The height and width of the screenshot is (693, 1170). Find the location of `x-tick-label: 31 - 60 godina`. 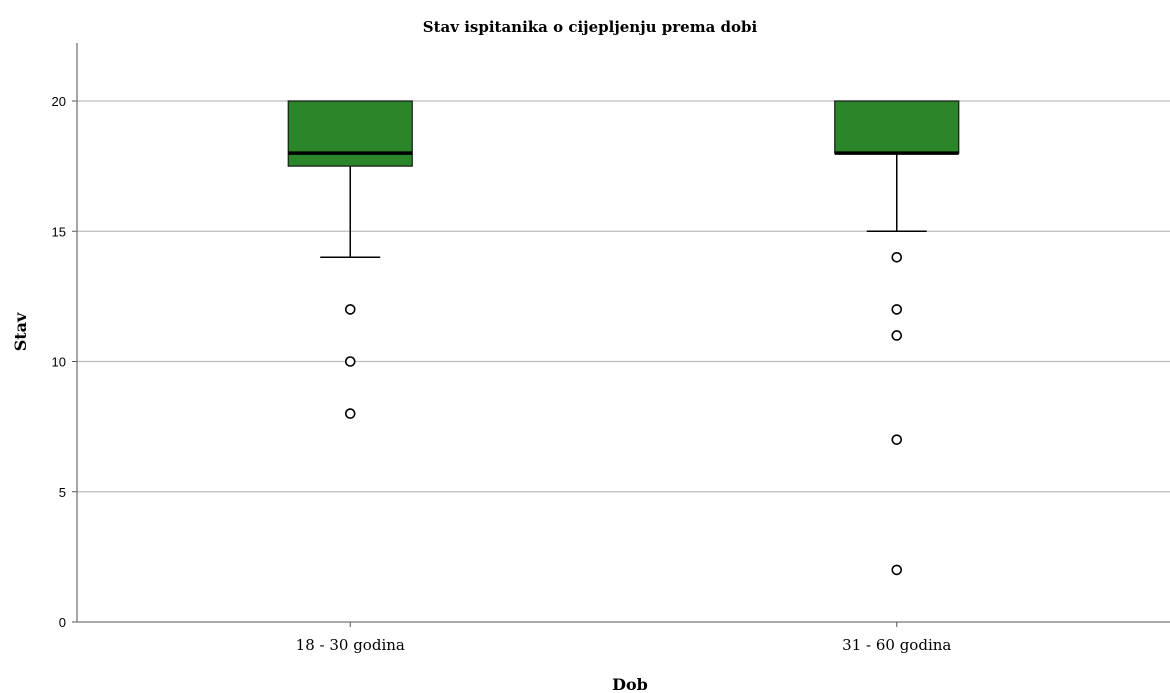

x-tick-label: 31 - 60 godina is located at coordinates (896, 645).